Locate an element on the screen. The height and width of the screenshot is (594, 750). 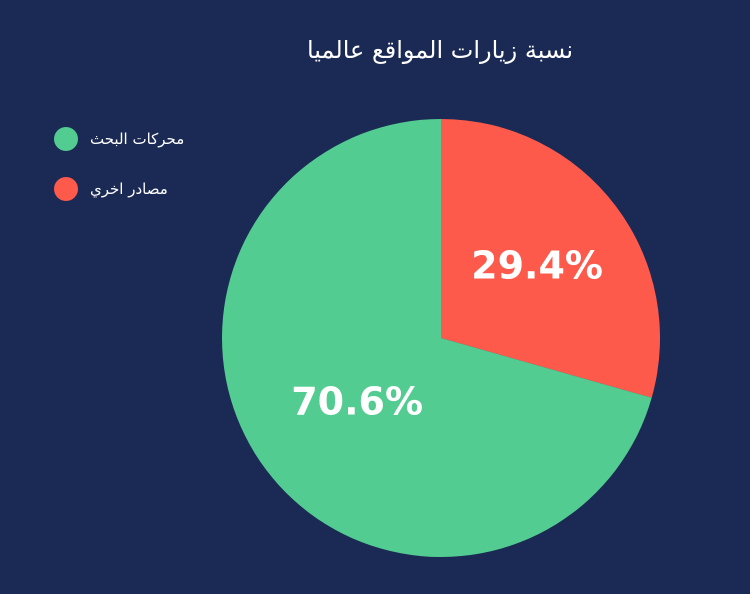
pie-label-search-engines: 70.6% is located at coordinates (357, 401).